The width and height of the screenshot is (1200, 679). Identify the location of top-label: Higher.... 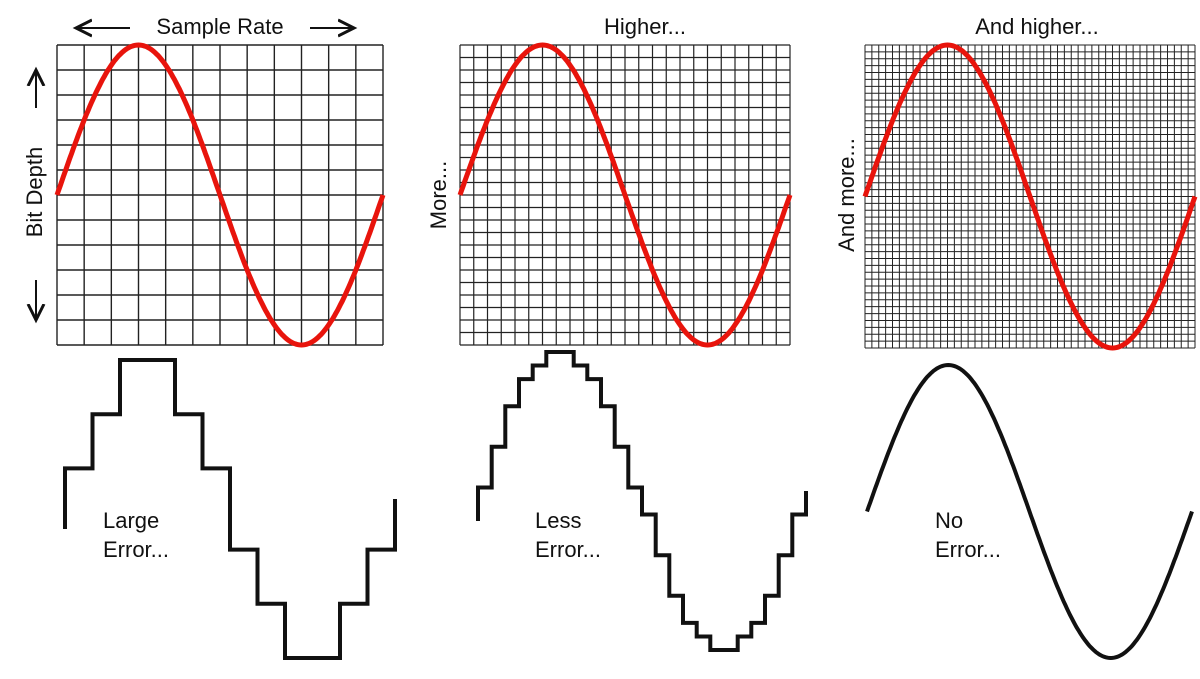
(645, 26).